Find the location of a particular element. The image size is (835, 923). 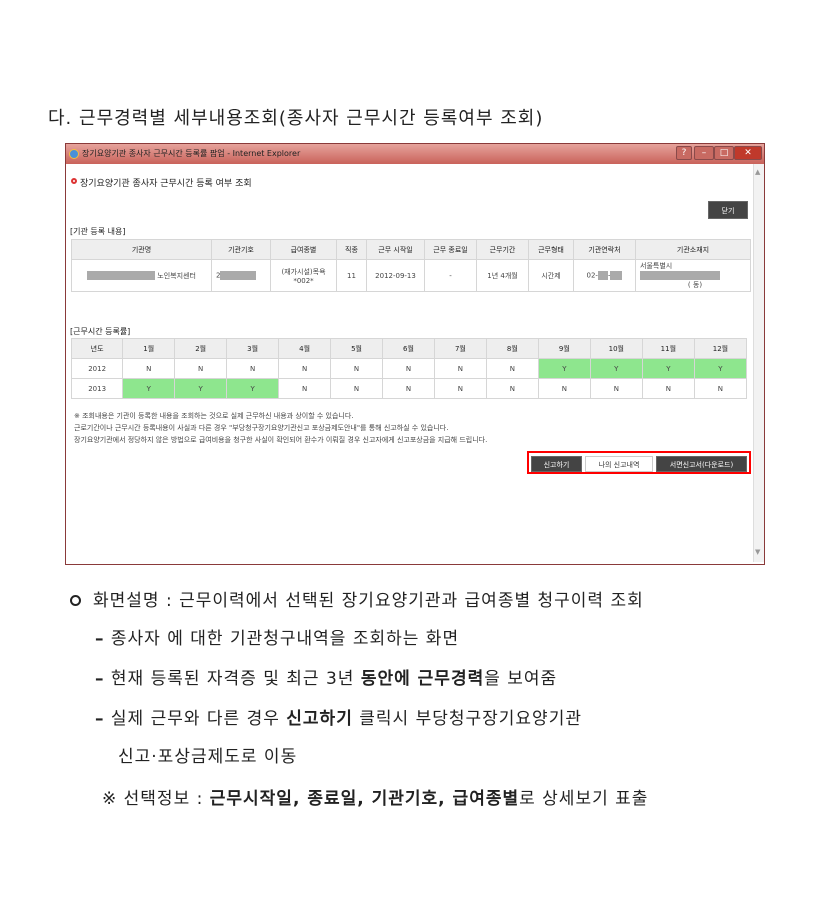

bullet-item: – 종사자 에 대한 기관청구내역을 조회하는 화면 is located at coordinates (277, 639).